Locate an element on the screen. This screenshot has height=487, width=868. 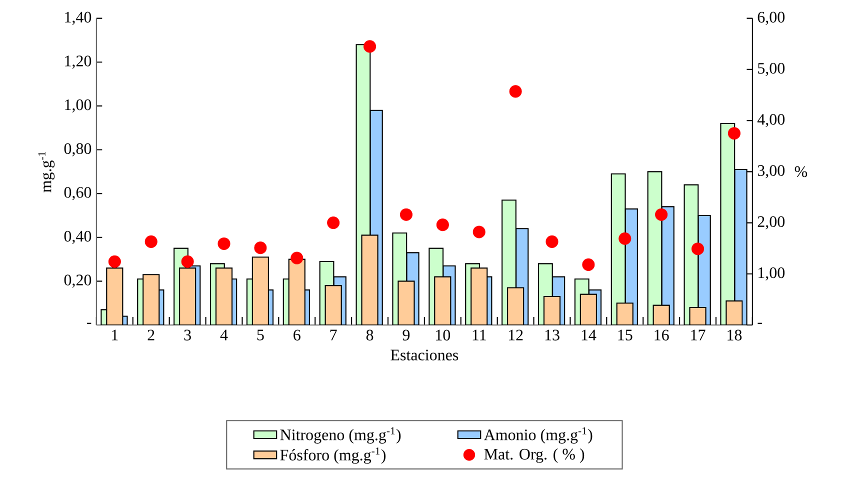
x-axis-title: Estaciones is located at coordinates (424, 355).